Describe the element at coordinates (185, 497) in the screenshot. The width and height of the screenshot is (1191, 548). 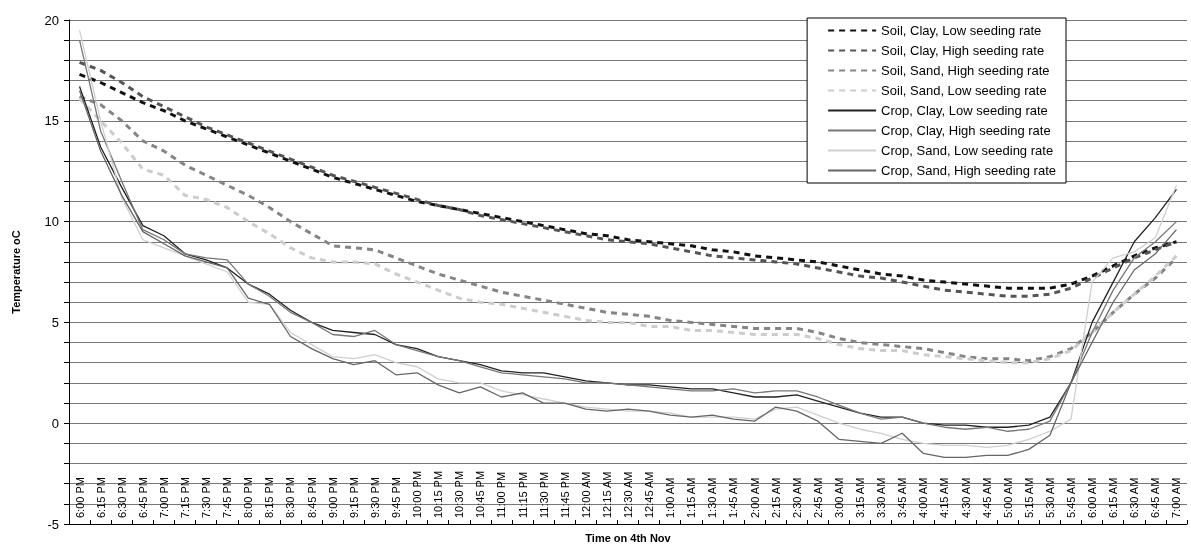
I see `x-tick-label: 7:15 PM` at that location.